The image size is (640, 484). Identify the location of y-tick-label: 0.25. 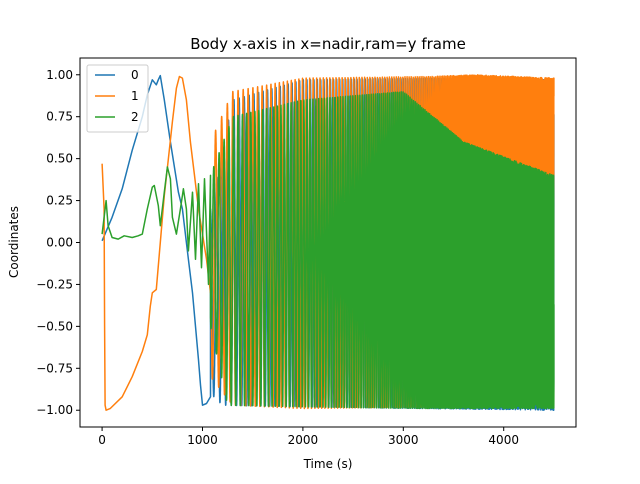
(59, 201).